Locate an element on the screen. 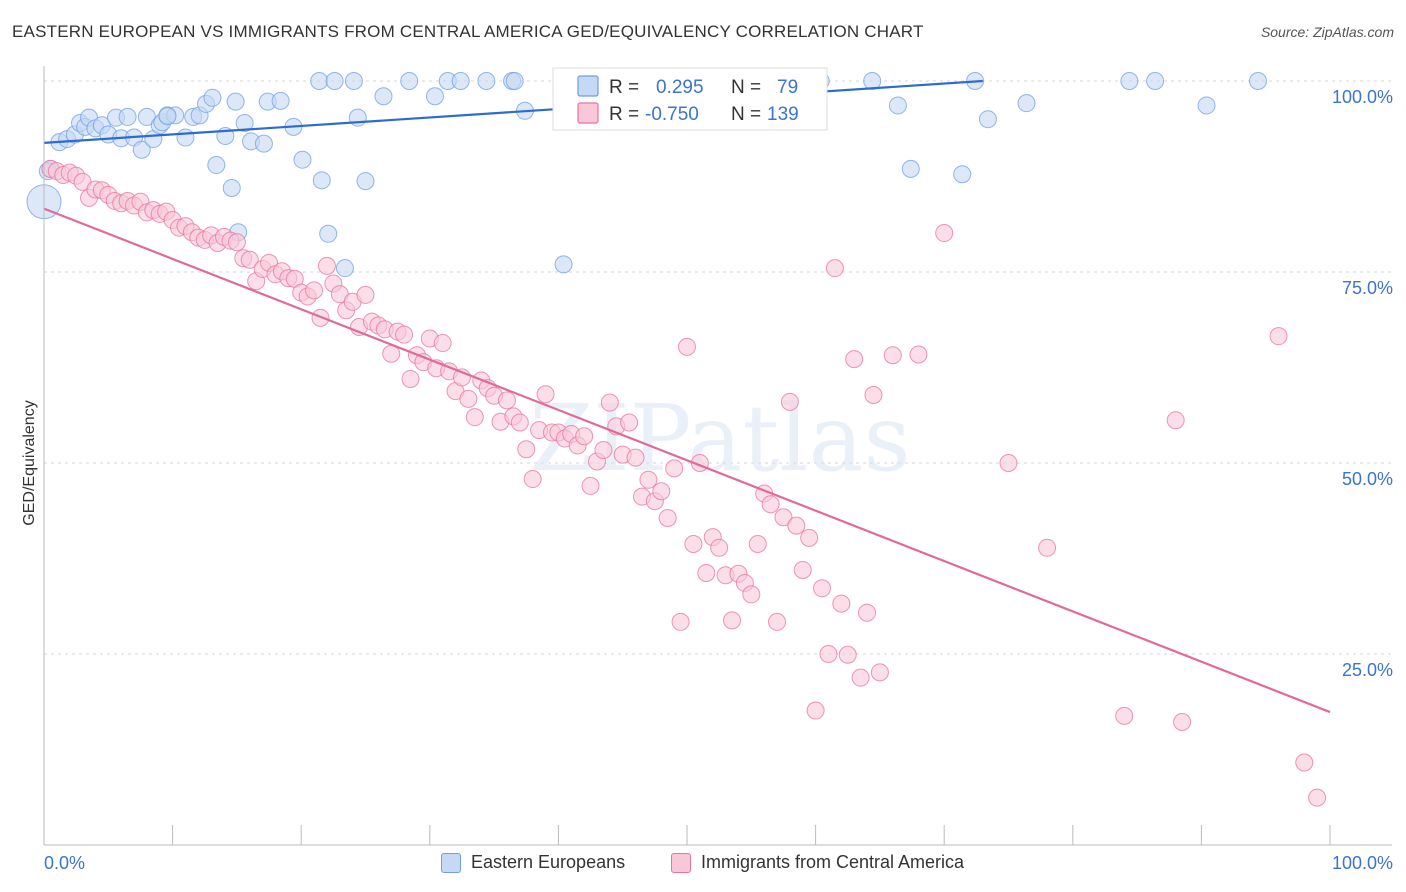 Image resolution: width=1406 pixels, height=892 pixels. legend-label-central-america: Immigrants from Central America is located at coordinates (833, 862).